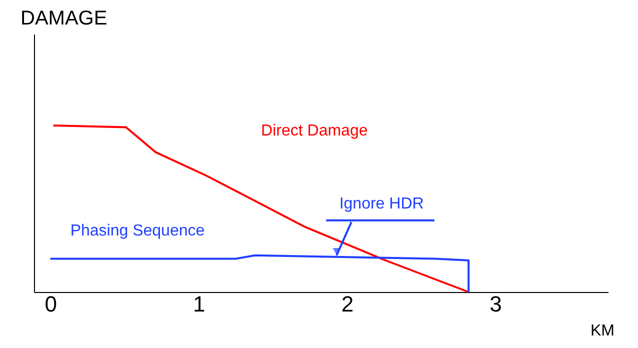  I want to click on text: Direct Damage, so click(314, 131).